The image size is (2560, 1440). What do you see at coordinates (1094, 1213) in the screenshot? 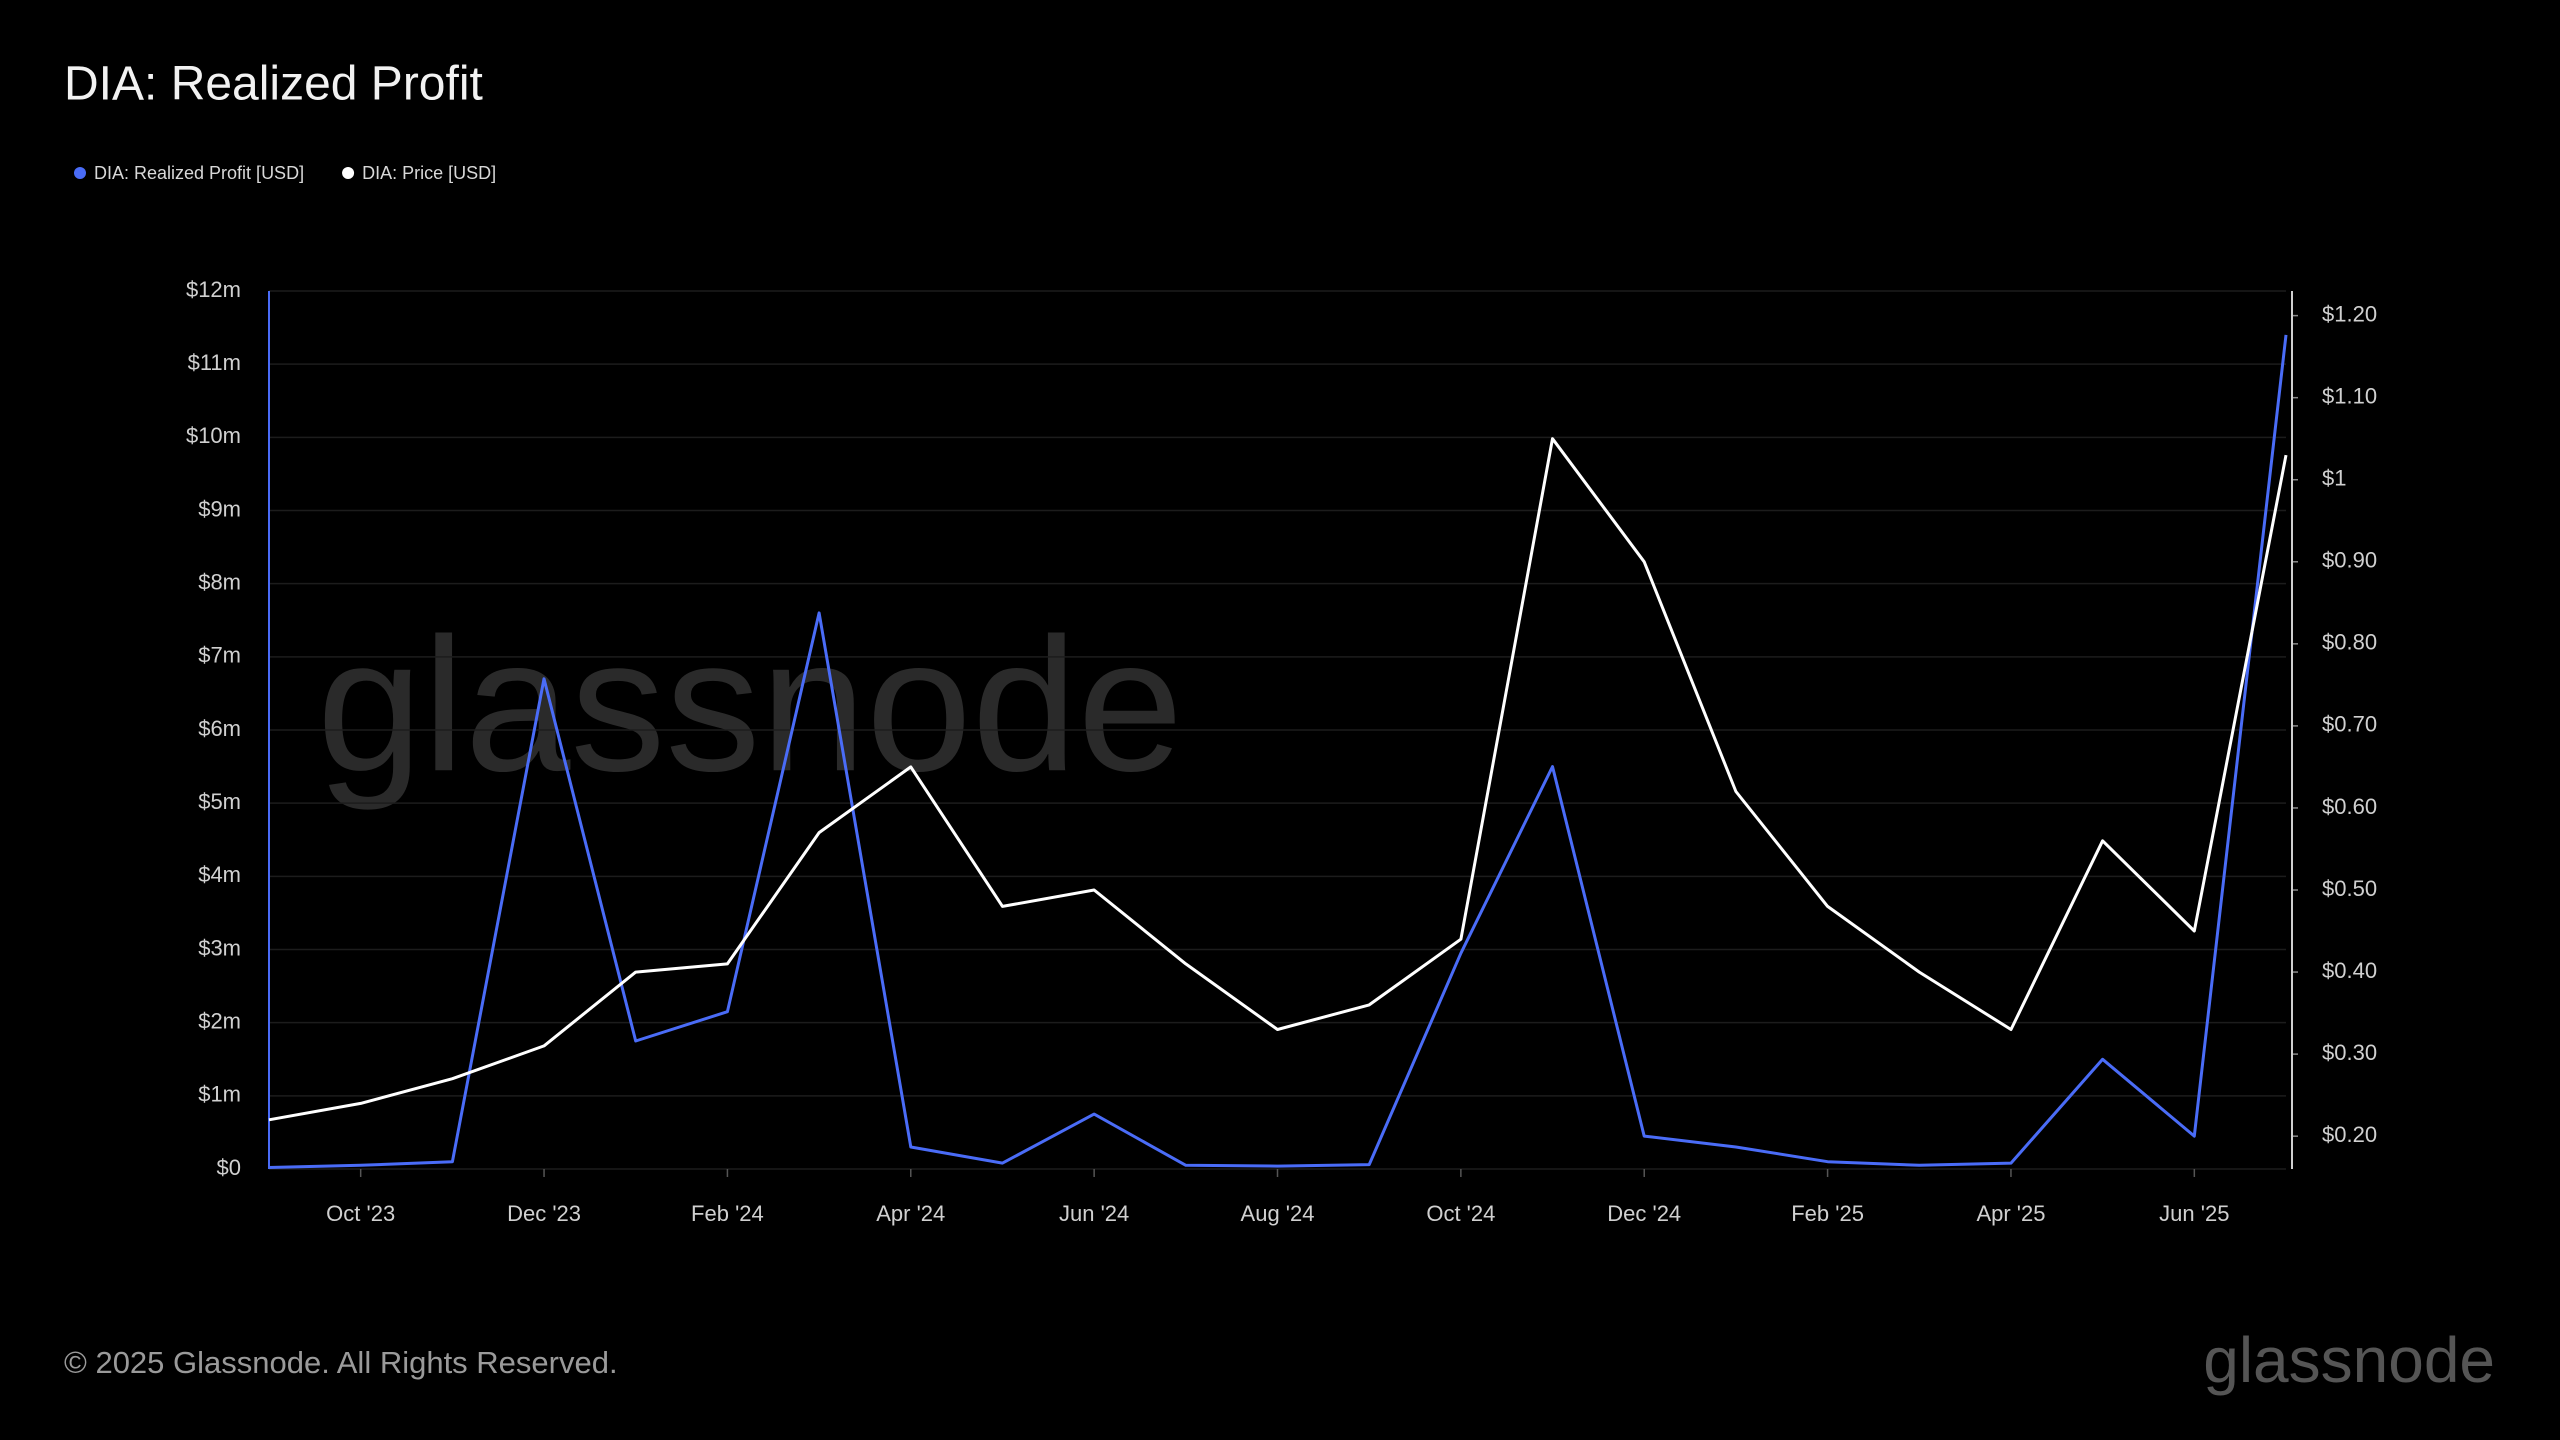
I see `x-tick-label: Jun '24` at bounding box center [1094, 1213].